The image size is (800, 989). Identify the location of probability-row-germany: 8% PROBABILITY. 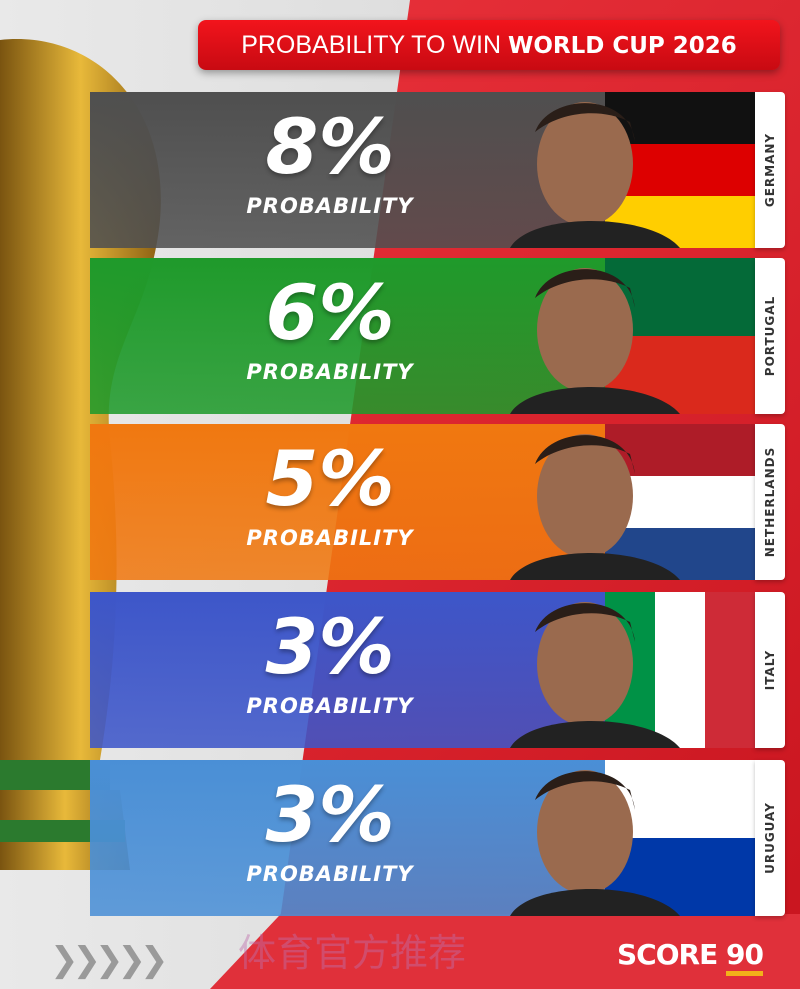
(422, 170).